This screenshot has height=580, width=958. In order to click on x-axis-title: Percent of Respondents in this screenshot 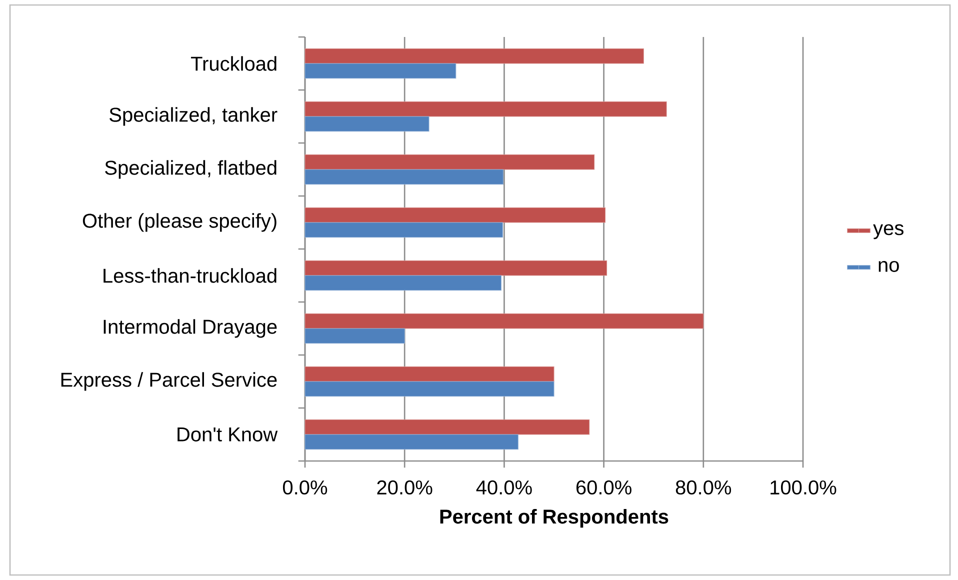, I will do `click(554, 518)`.